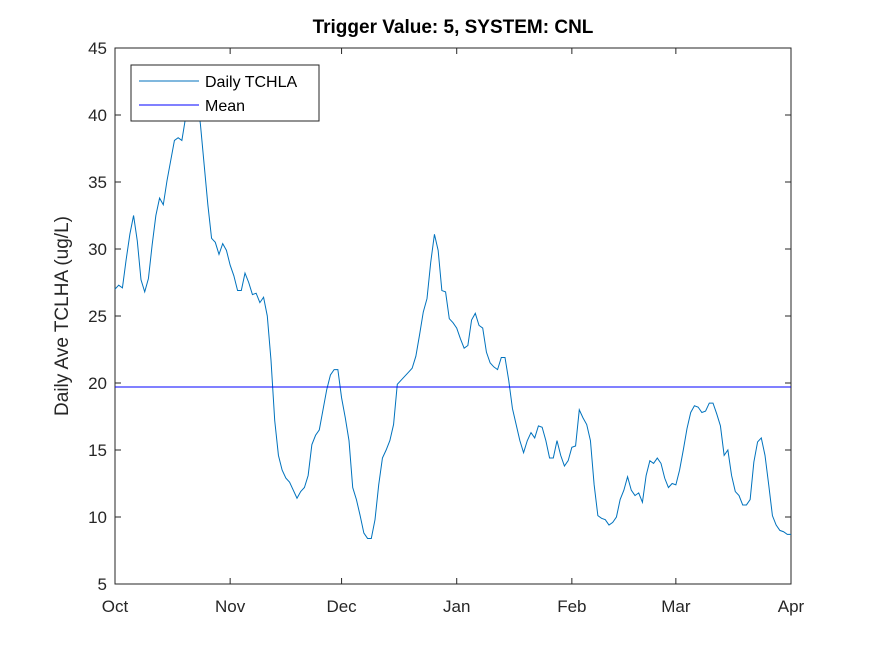 The width and height of the screenshot is (875, 661). I want to click on x-tick-label: Apr, so click(791, 606).